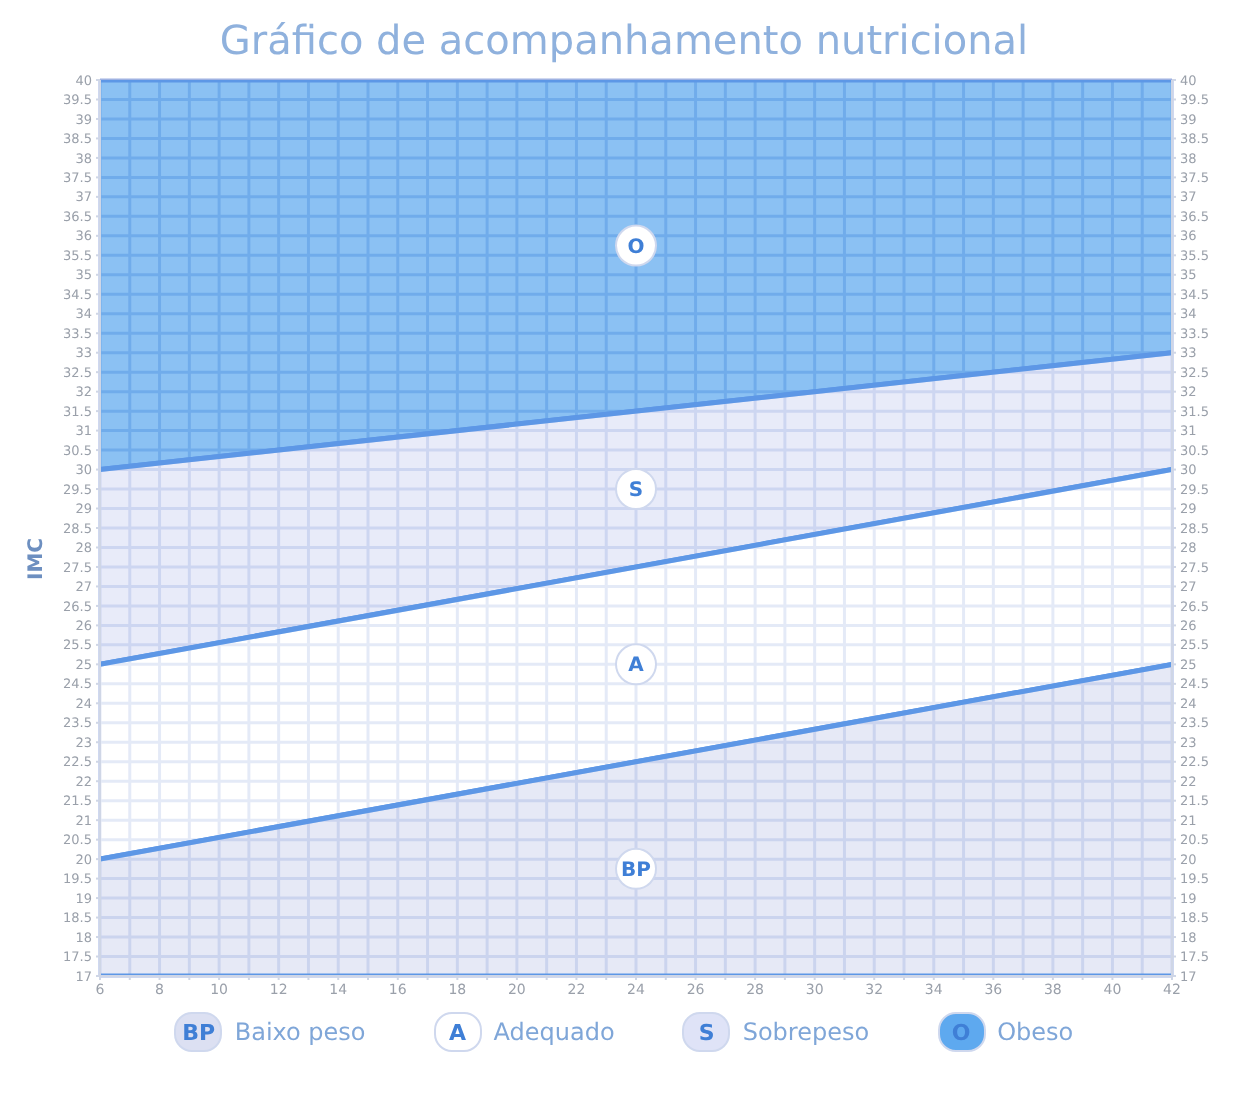 This screenshot has height=1116, width=1248. Describe the element at coordinates (458, 1032) in the screenshot. I see `text: A` at that location.